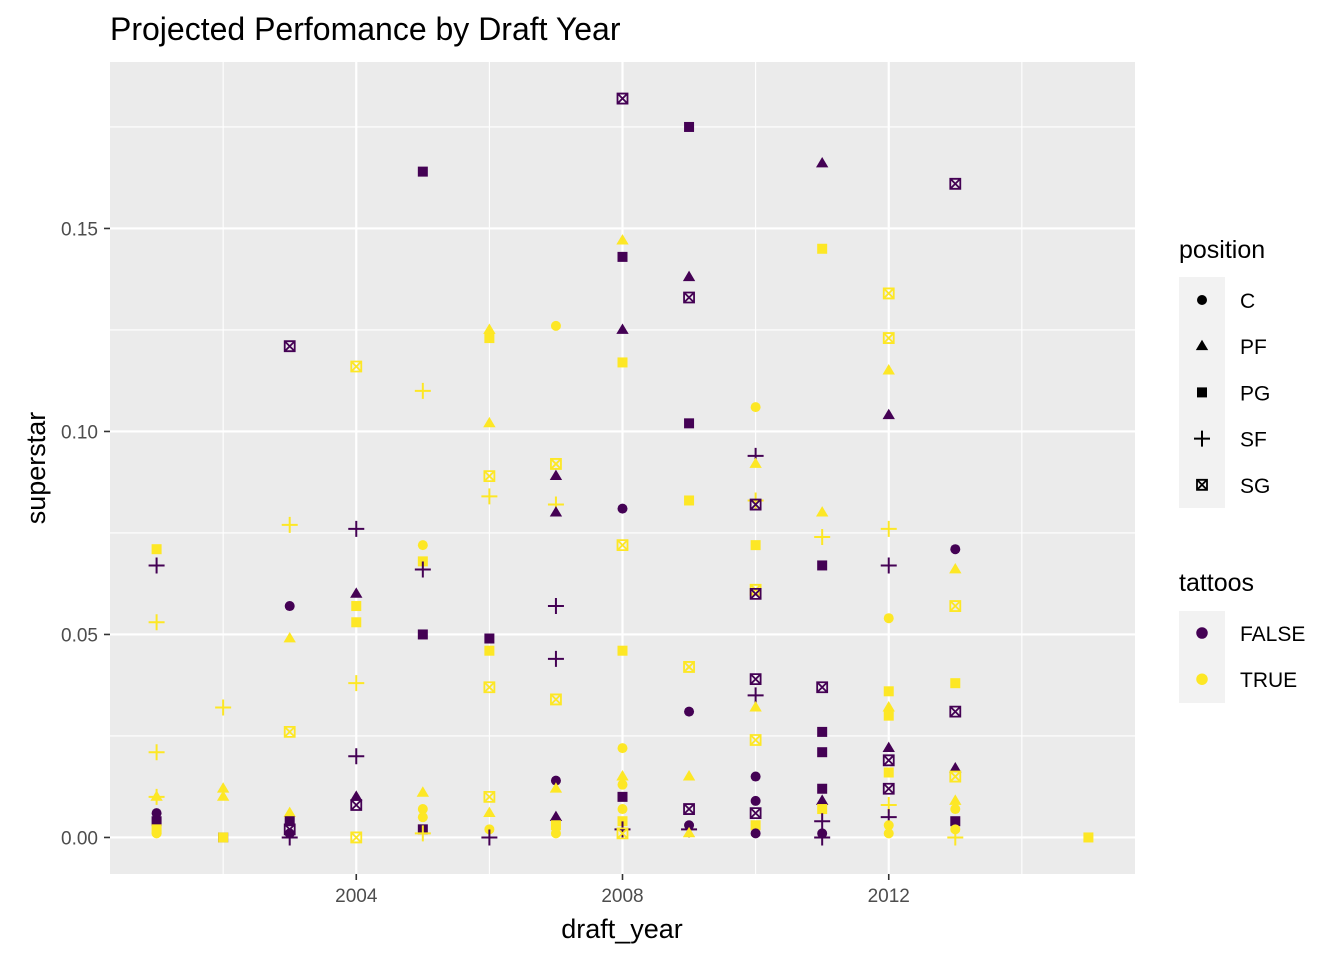  I want to click on x-tick-label: 2012, so click(889, 896).